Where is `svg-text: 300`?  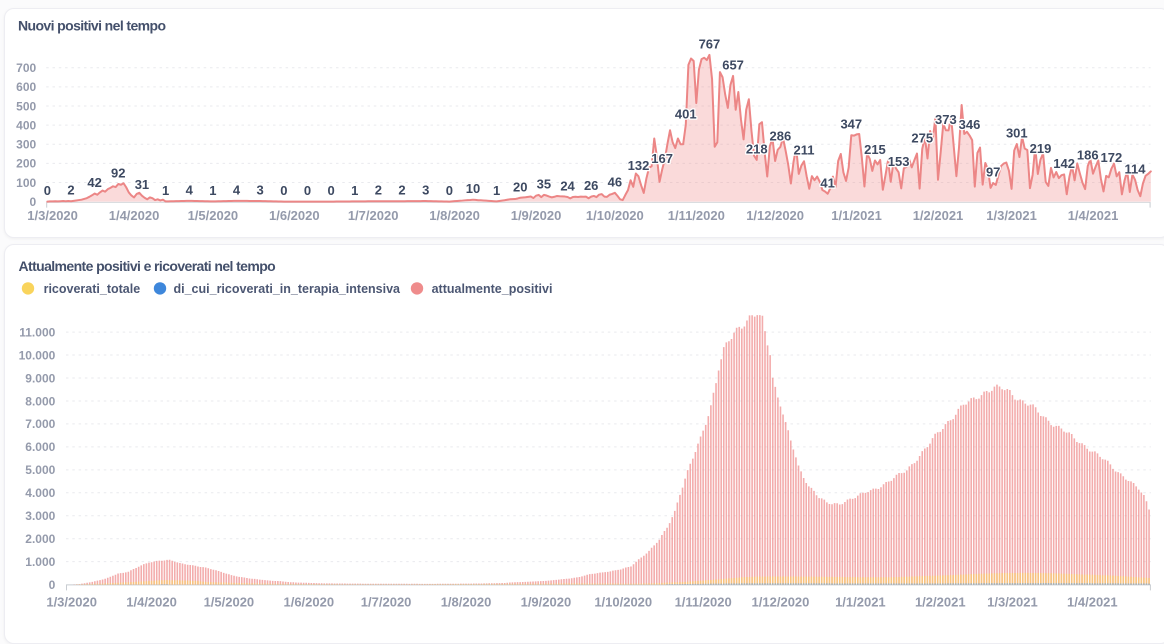
svg-text: 300 is located at coordinates (26, 145).